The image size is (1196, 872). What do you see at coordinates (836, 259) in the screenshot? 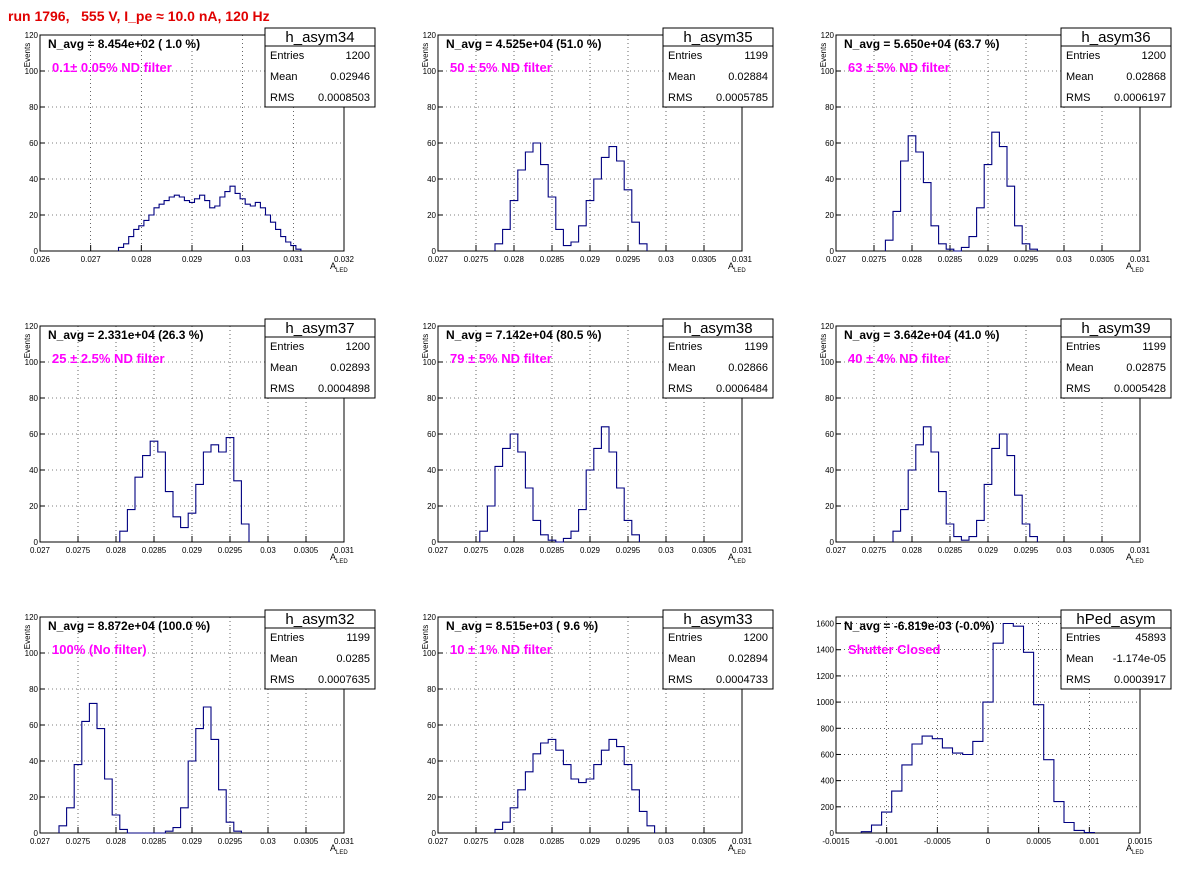
I see `x-tick-label: 0.027` at bounding box center [836, 259].